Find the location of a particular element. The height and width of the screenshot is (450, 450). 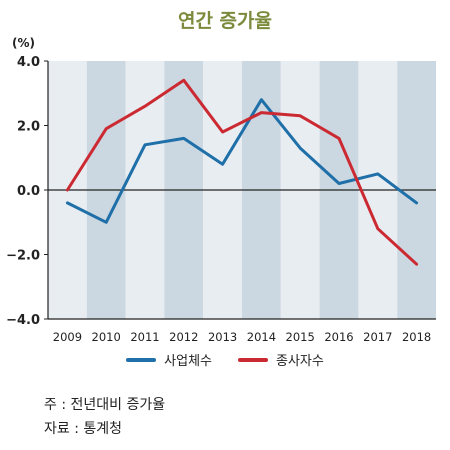

legend-item-employee-count: 종사자수 is located at coordinates (281, 359).